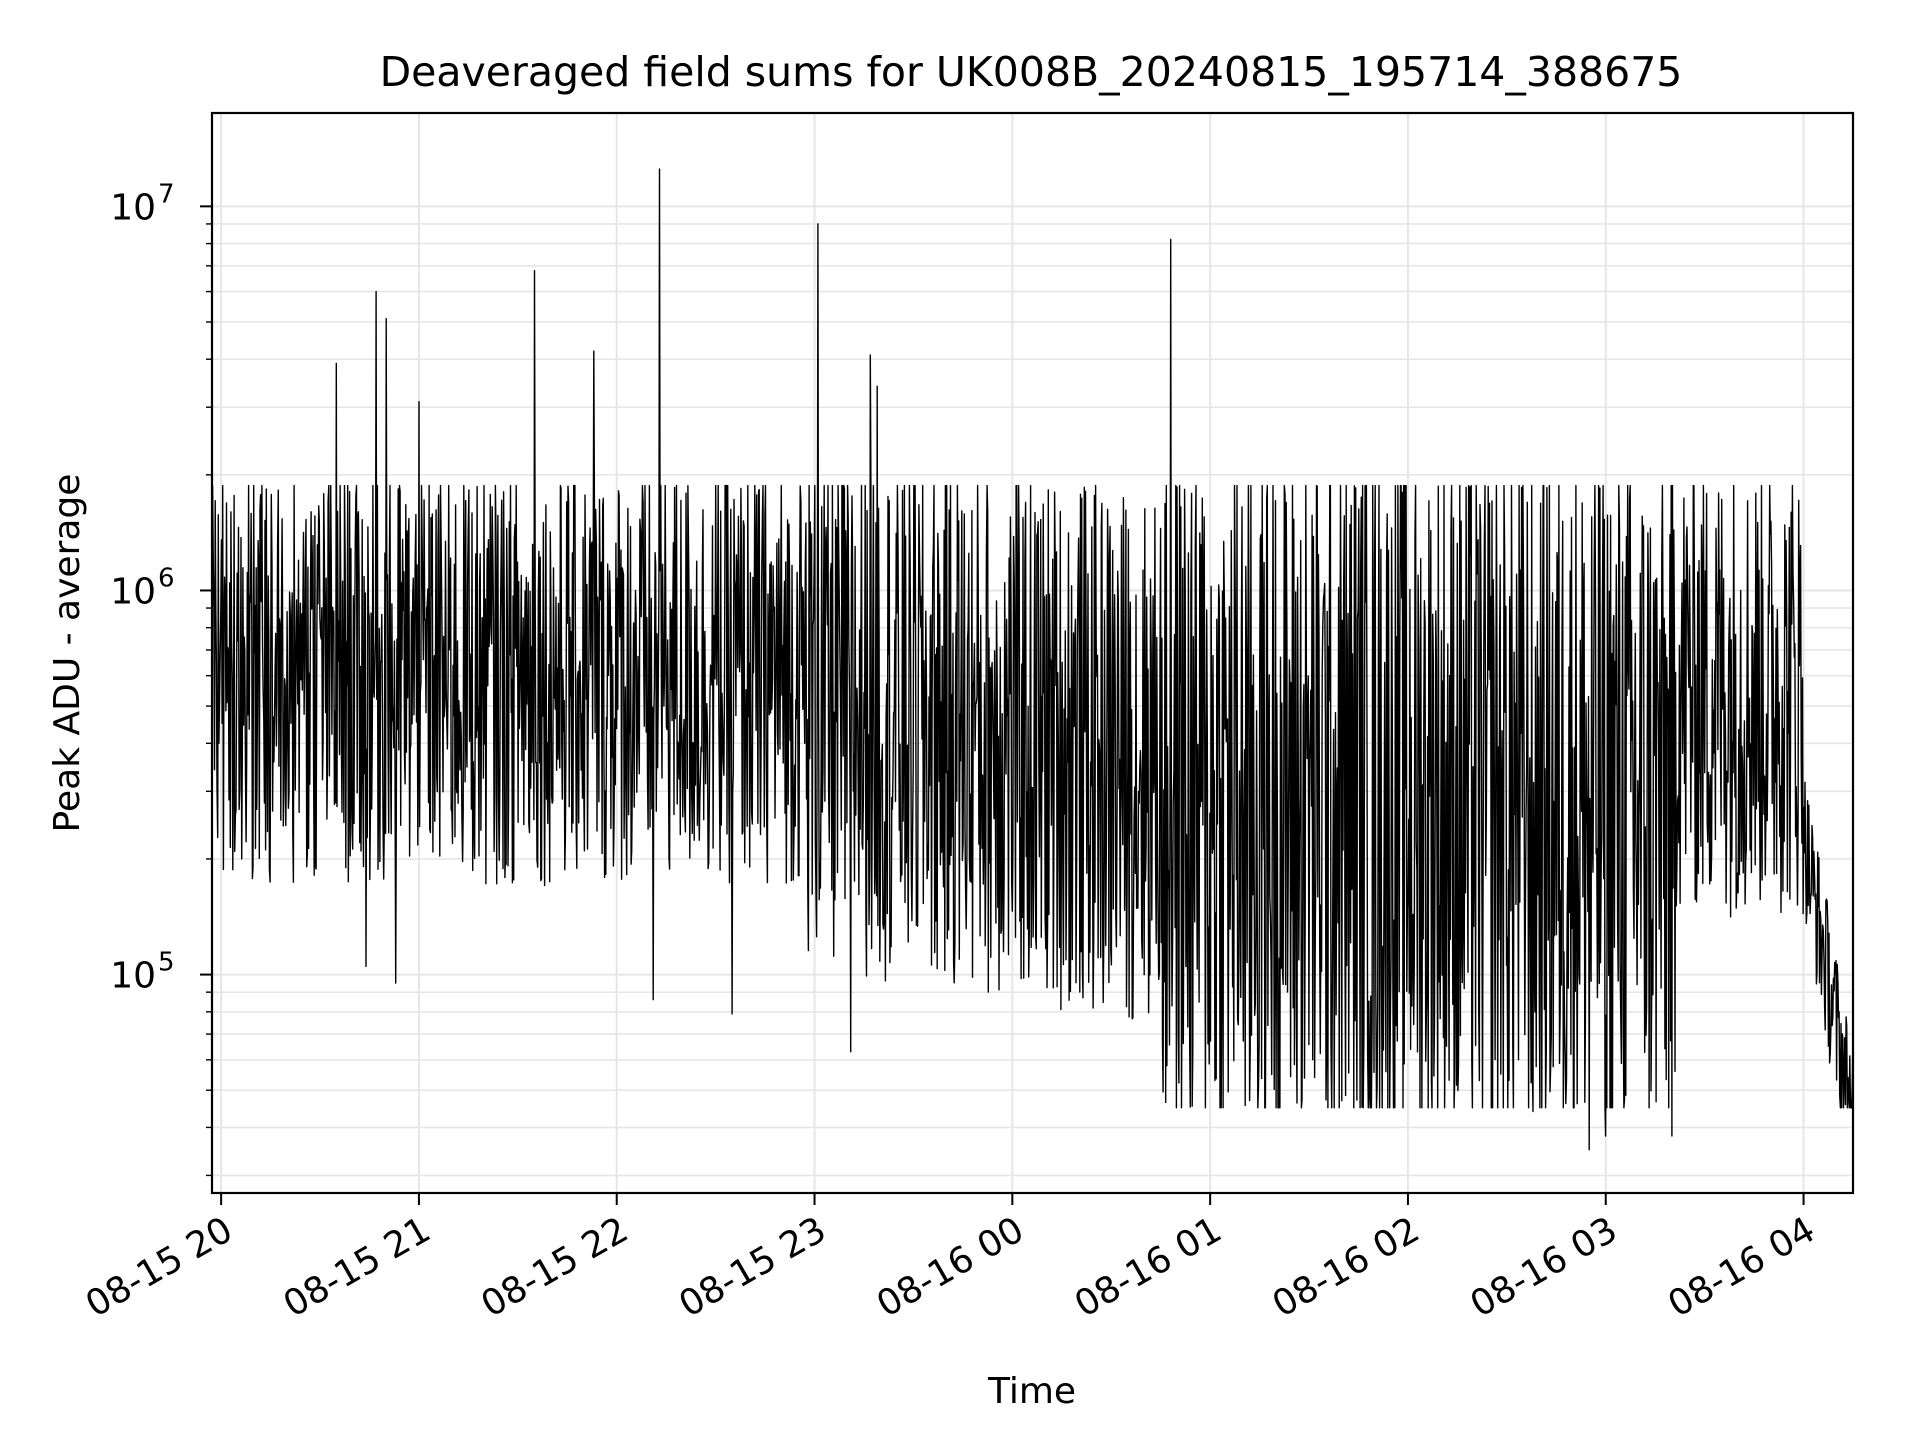 This screenshot has height=1440, width=1920. What do you see at coordinates (166, 578) in the screenshot?
I see `y-tick-exponent: 6` at bounding box center [166, 578].